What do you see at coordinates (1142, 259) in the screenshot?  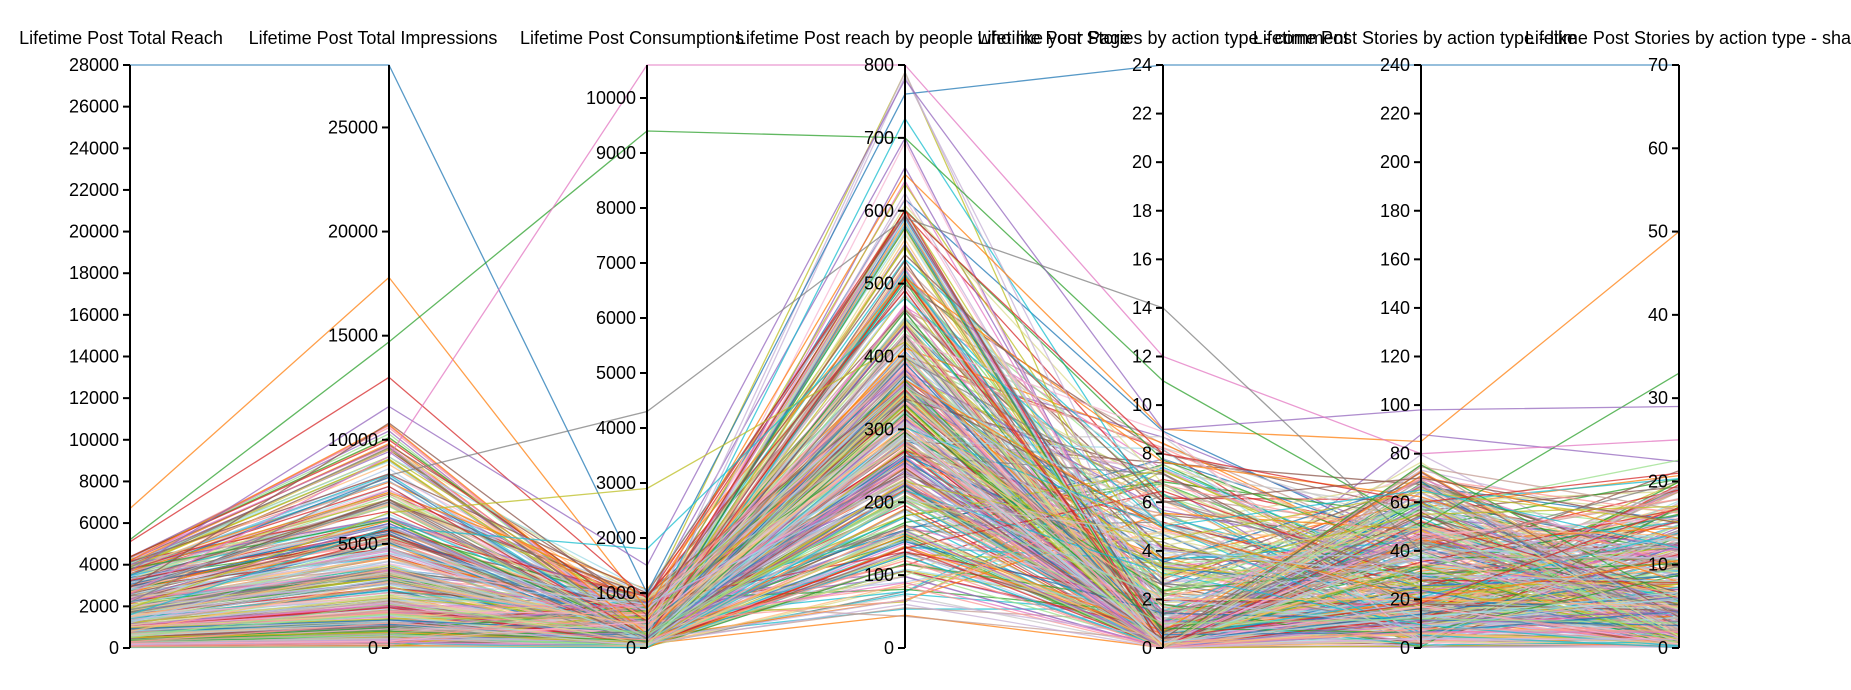 I see `tick-label: 16` at bounding box center [1142, 259].